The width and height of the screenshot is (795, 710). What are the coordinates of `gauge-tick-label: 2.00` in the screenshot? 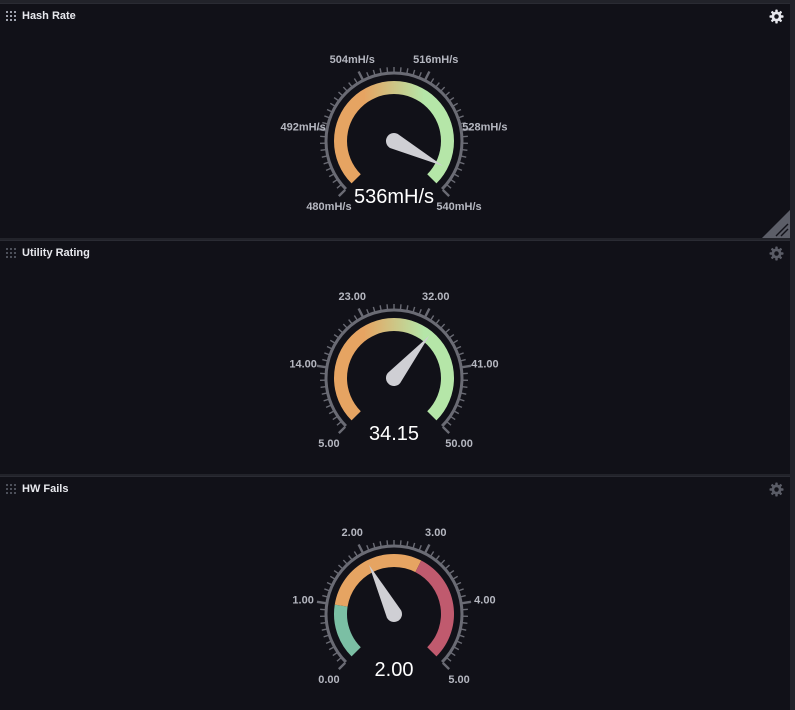 It's located at (352, 533).